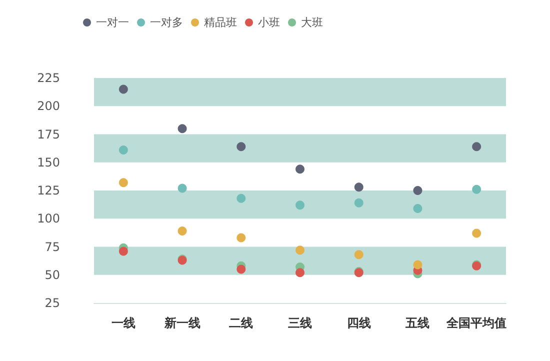 The image size is (550, 361). What do you see at coordinates (48, 191) in the screenshot?
I see `y-tick-label: 125` at bounding box center [48, 191].